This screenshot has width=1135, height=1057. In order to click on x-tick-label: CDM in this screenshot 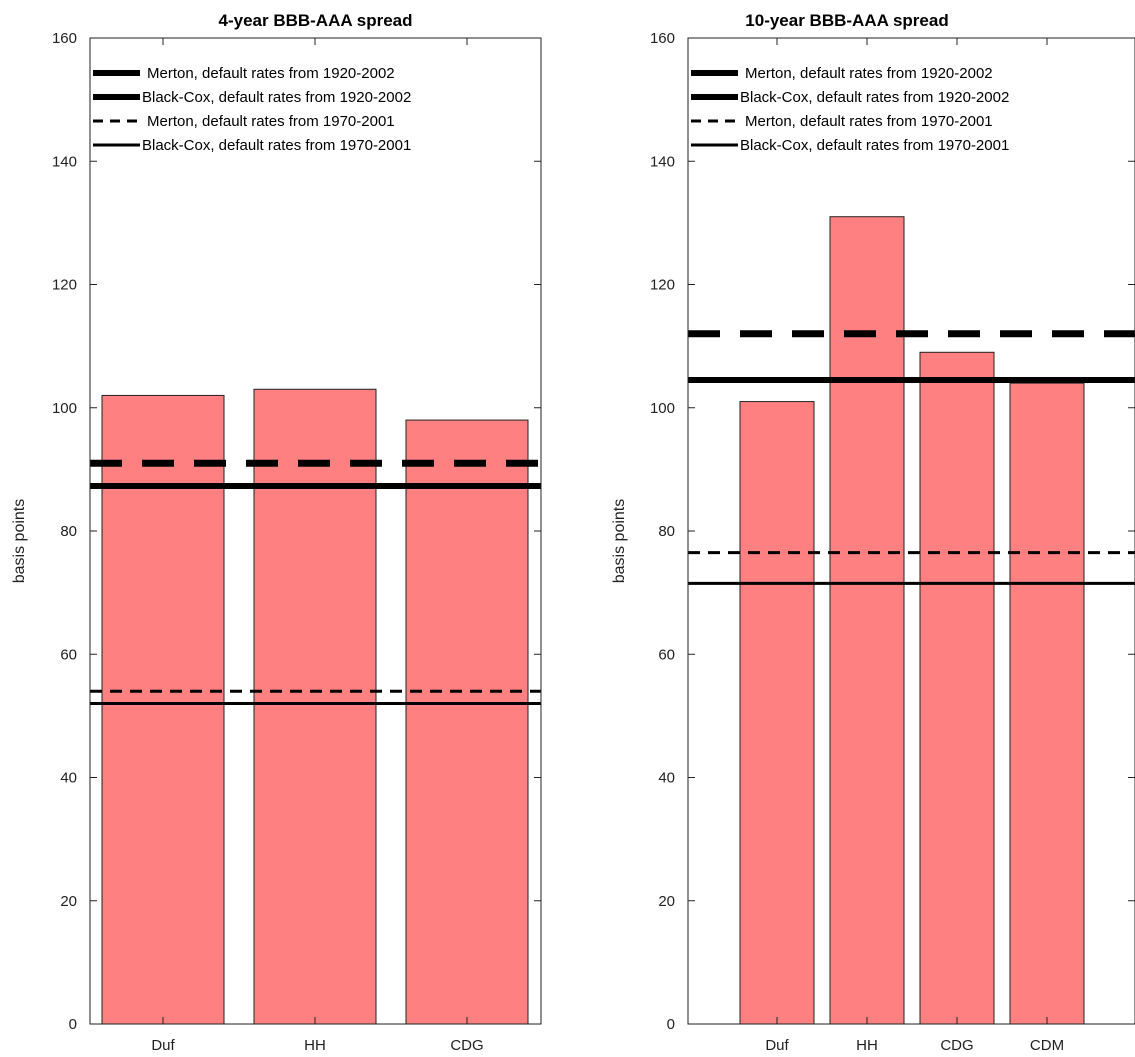, I will do `click(1047, 1045)`.